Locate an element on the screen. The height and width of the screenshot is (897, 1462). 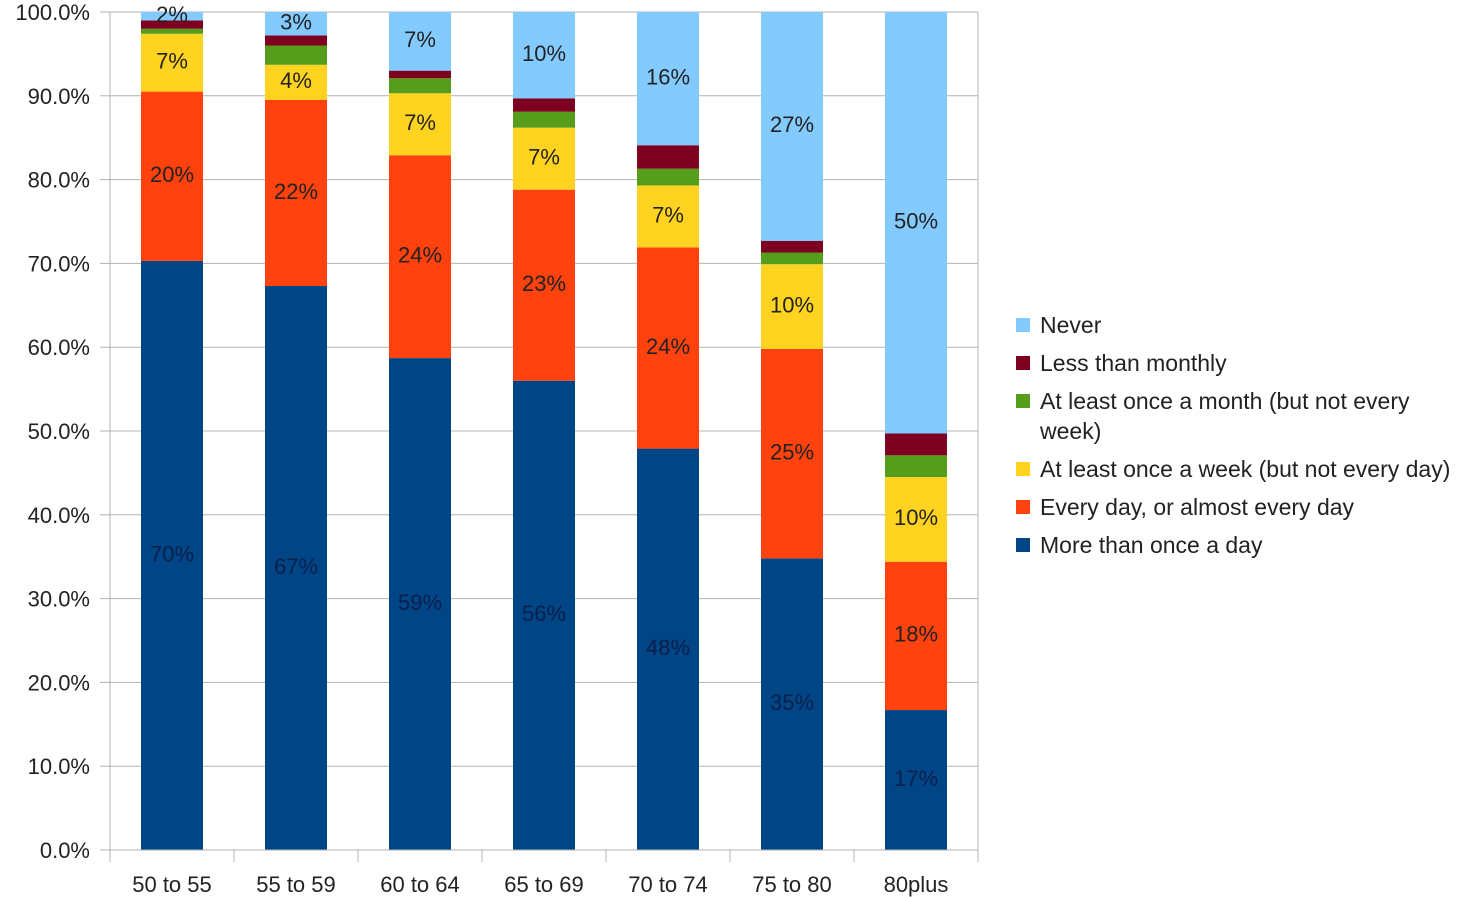
y-tick-label: 60.0% is located at coordinates (59, 347).